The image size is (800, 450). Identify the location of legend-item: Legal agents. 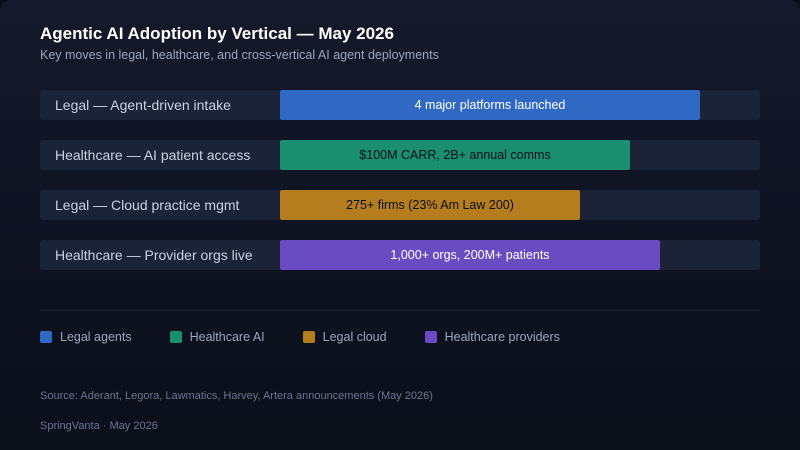
(86, 337).